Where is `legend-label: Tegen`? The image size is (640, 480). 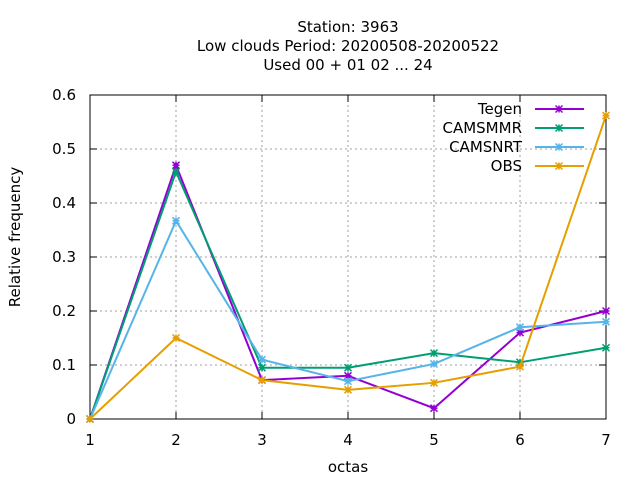
legend-label: Tegen is located at coordinates (499, 109).